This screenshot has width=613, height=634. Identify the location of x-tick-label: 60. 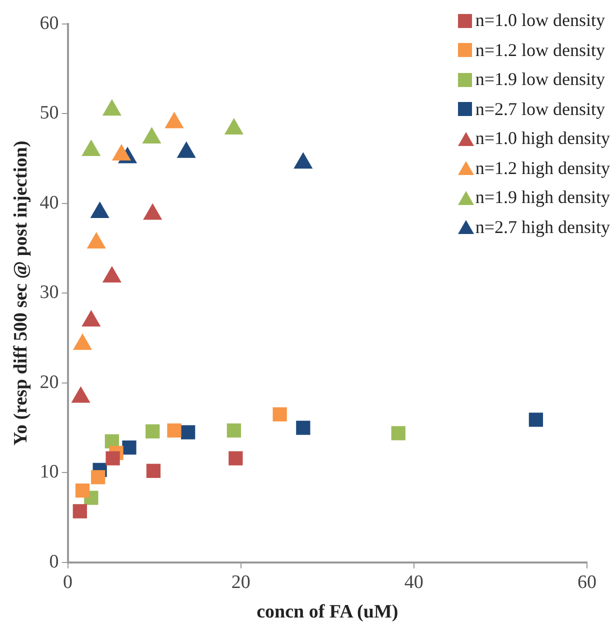
(587, 582).